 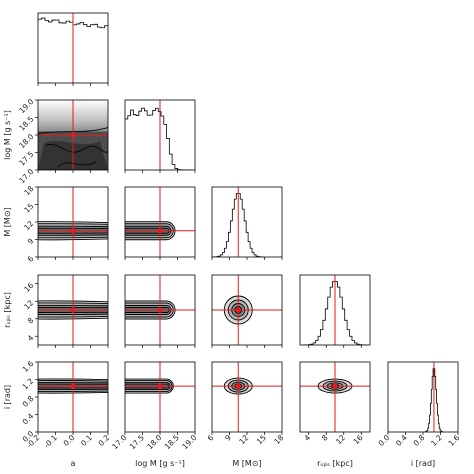 I want to click on y-tick-label: 17.5, so click(x=26, y=158).